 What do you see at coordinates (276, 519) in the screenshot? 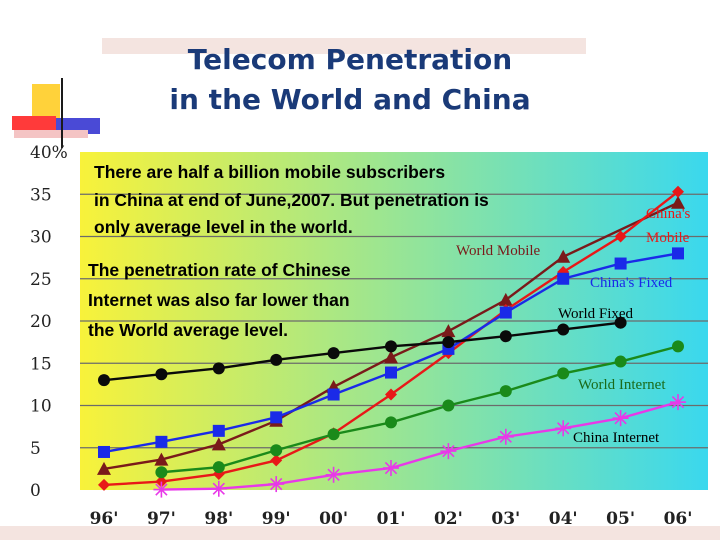
I see `x-tick-label: 99'` at bounding box center [276, 519].